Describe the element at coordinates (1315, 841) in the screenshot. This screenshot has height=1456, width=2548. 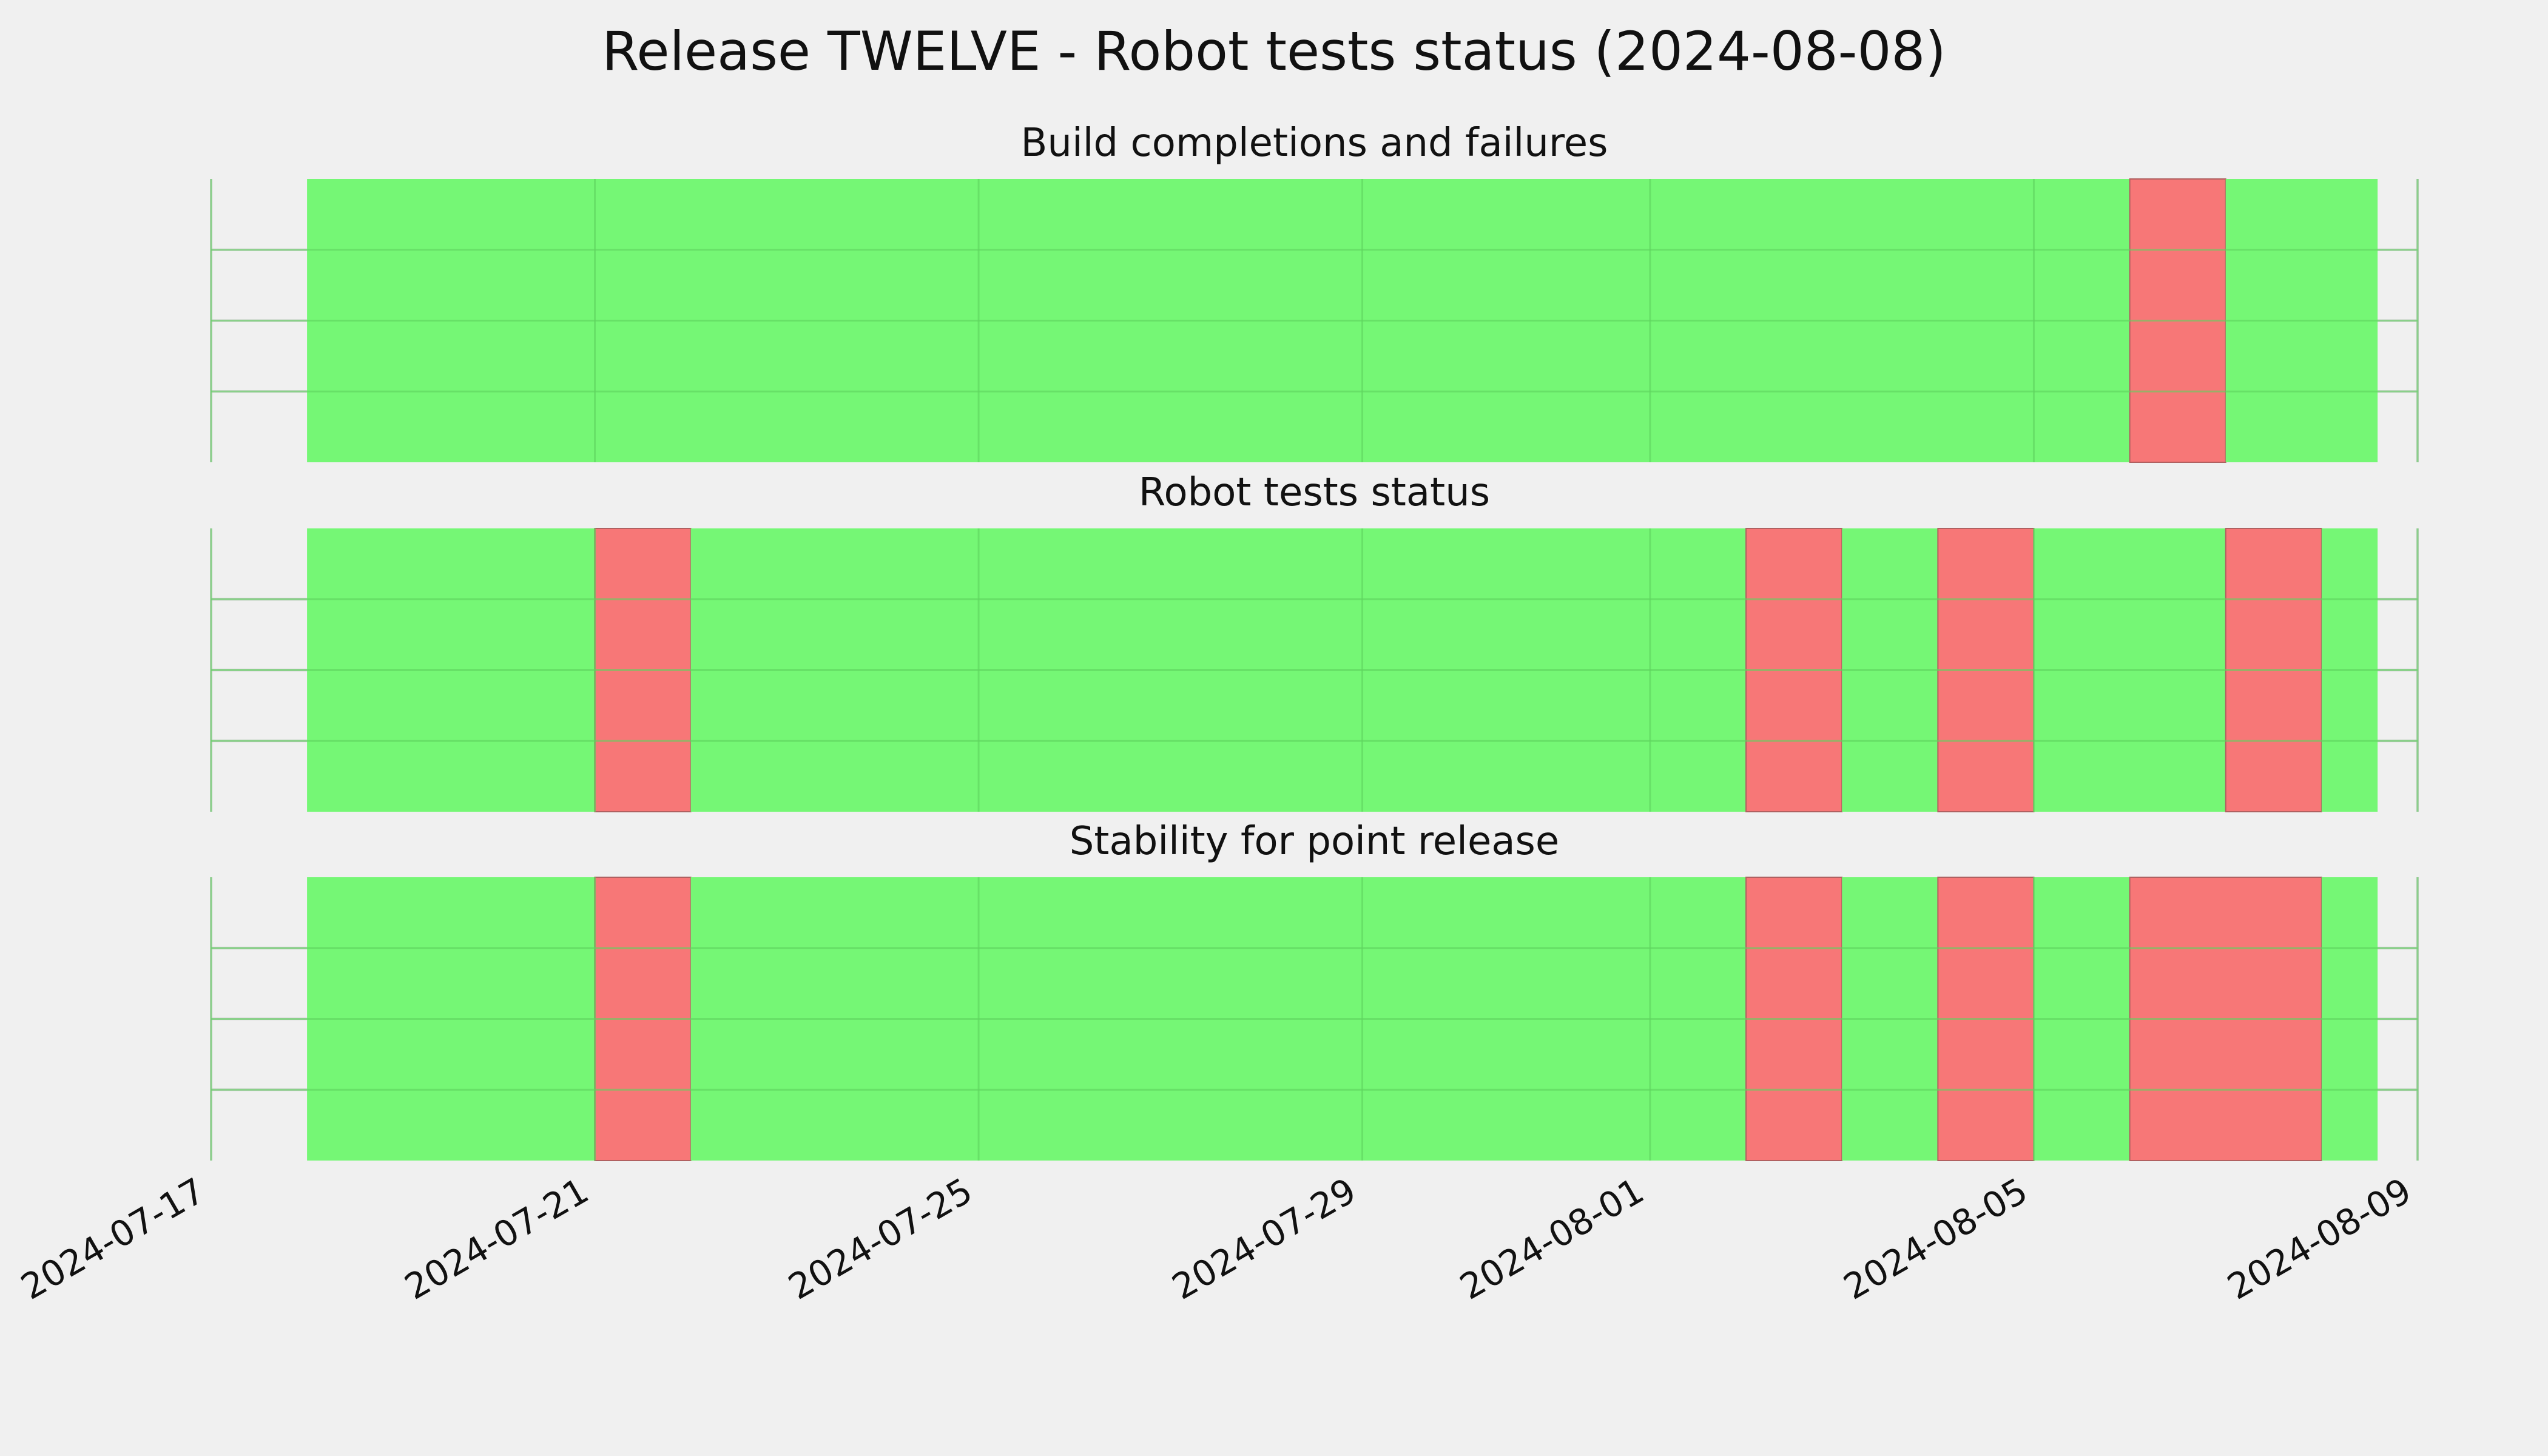
I see `panel-title: Stability for point release` at that location.